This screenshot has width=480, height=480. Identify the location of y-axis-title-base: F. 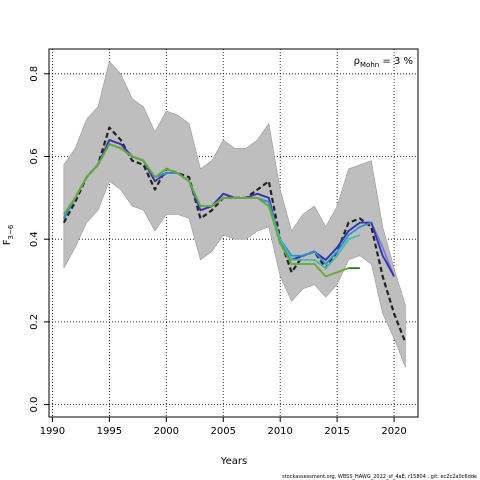
(7, 242).